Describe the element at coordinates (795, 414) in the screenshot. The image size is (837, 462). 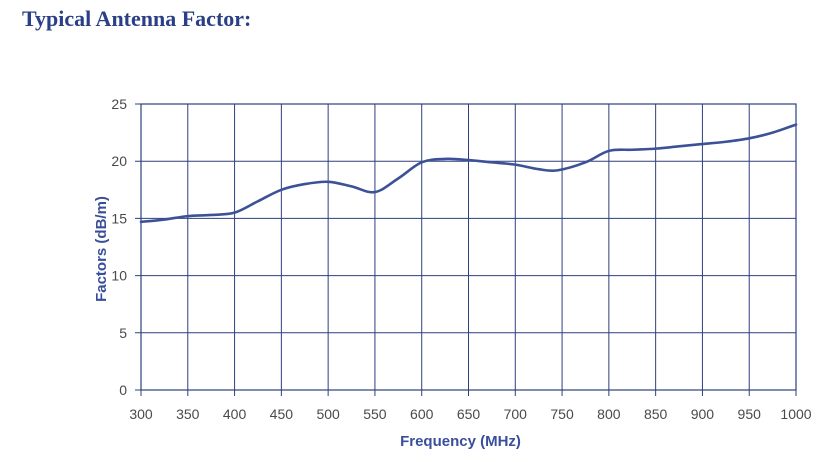
I see `x-tick-label: 1000` at that location.